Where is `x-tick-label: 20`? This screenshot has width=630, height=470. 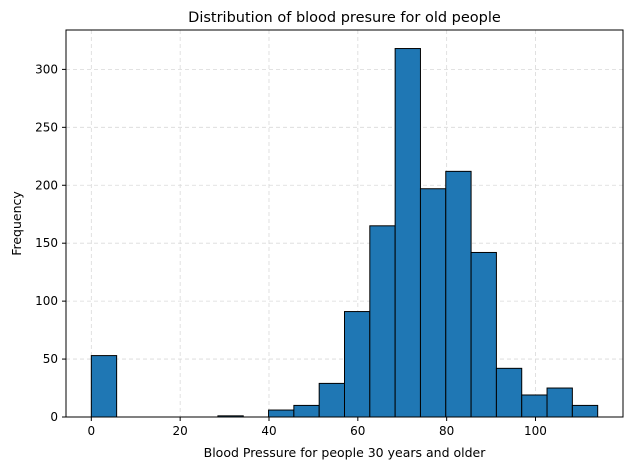 x-tick-label: 20 is located at coordinates (180, 431).